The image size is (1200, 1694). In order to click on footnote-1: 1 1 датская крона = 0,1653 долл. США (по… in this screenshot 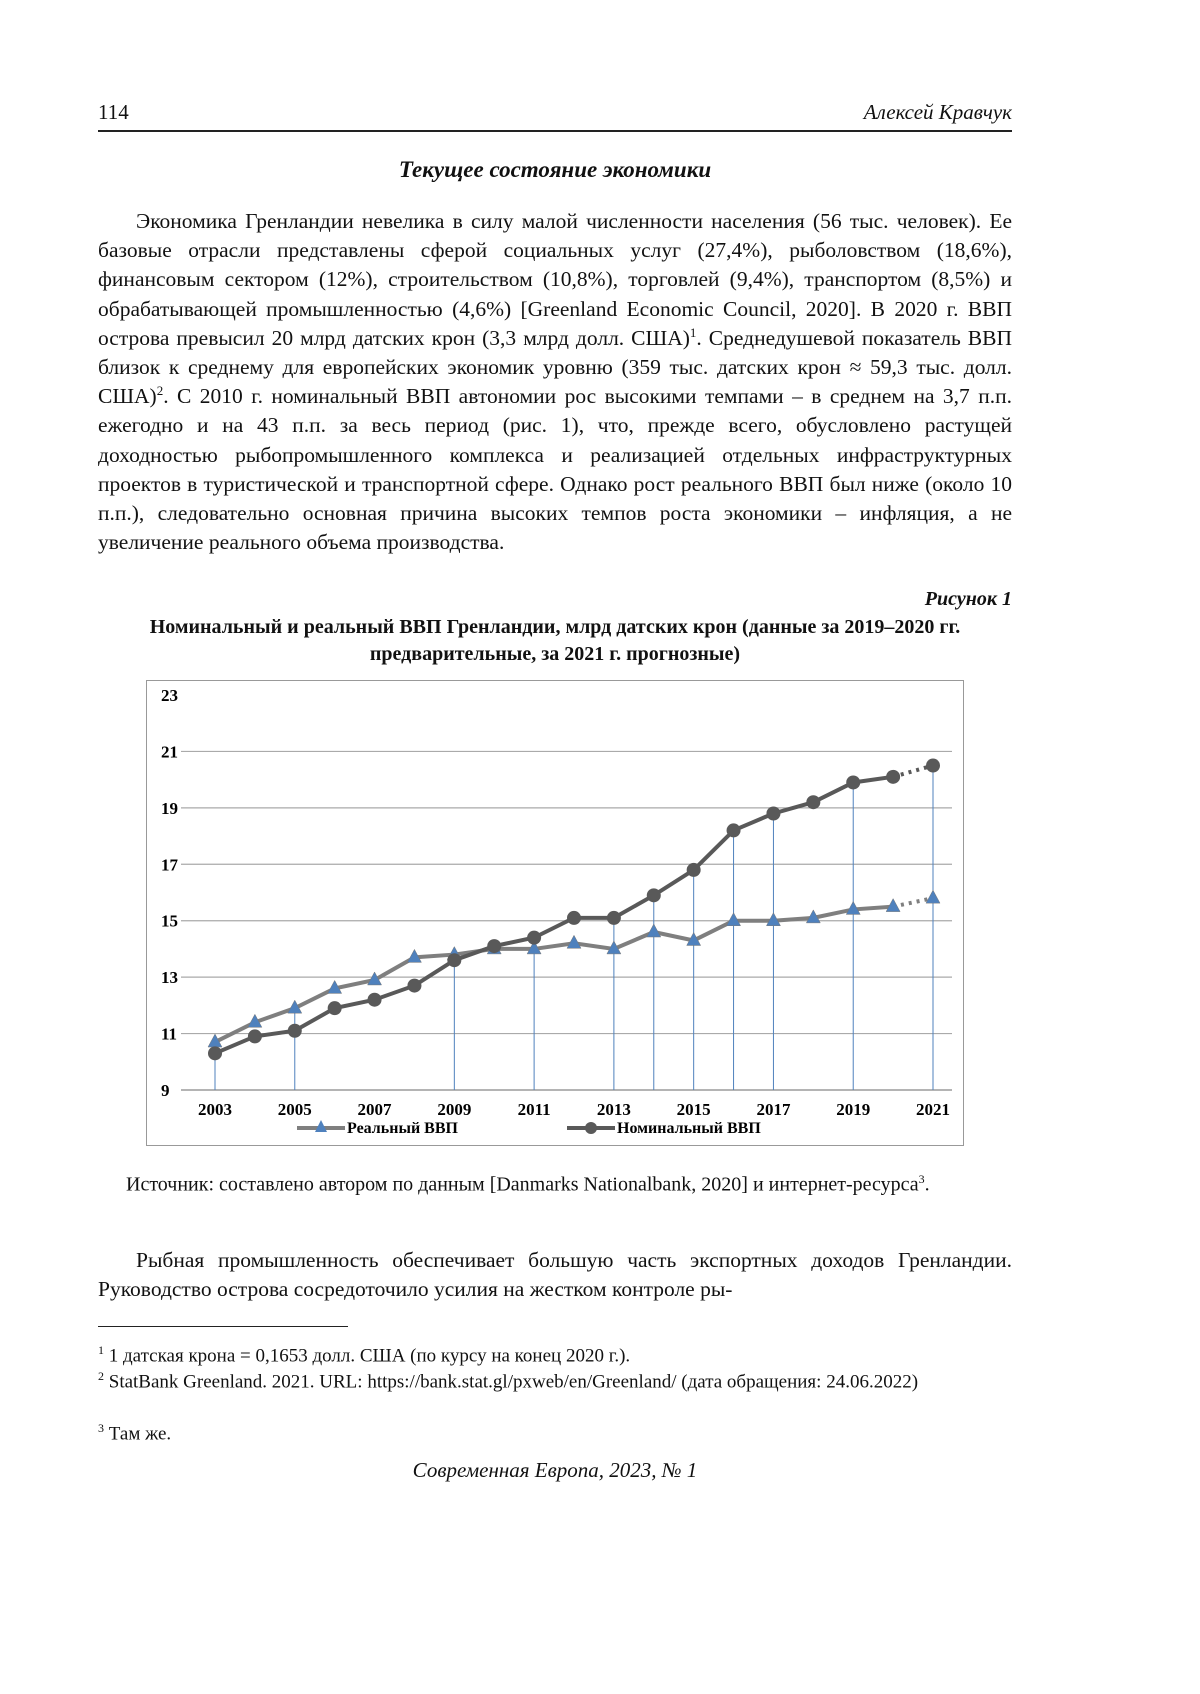, I will do `click(555, 1353)`.